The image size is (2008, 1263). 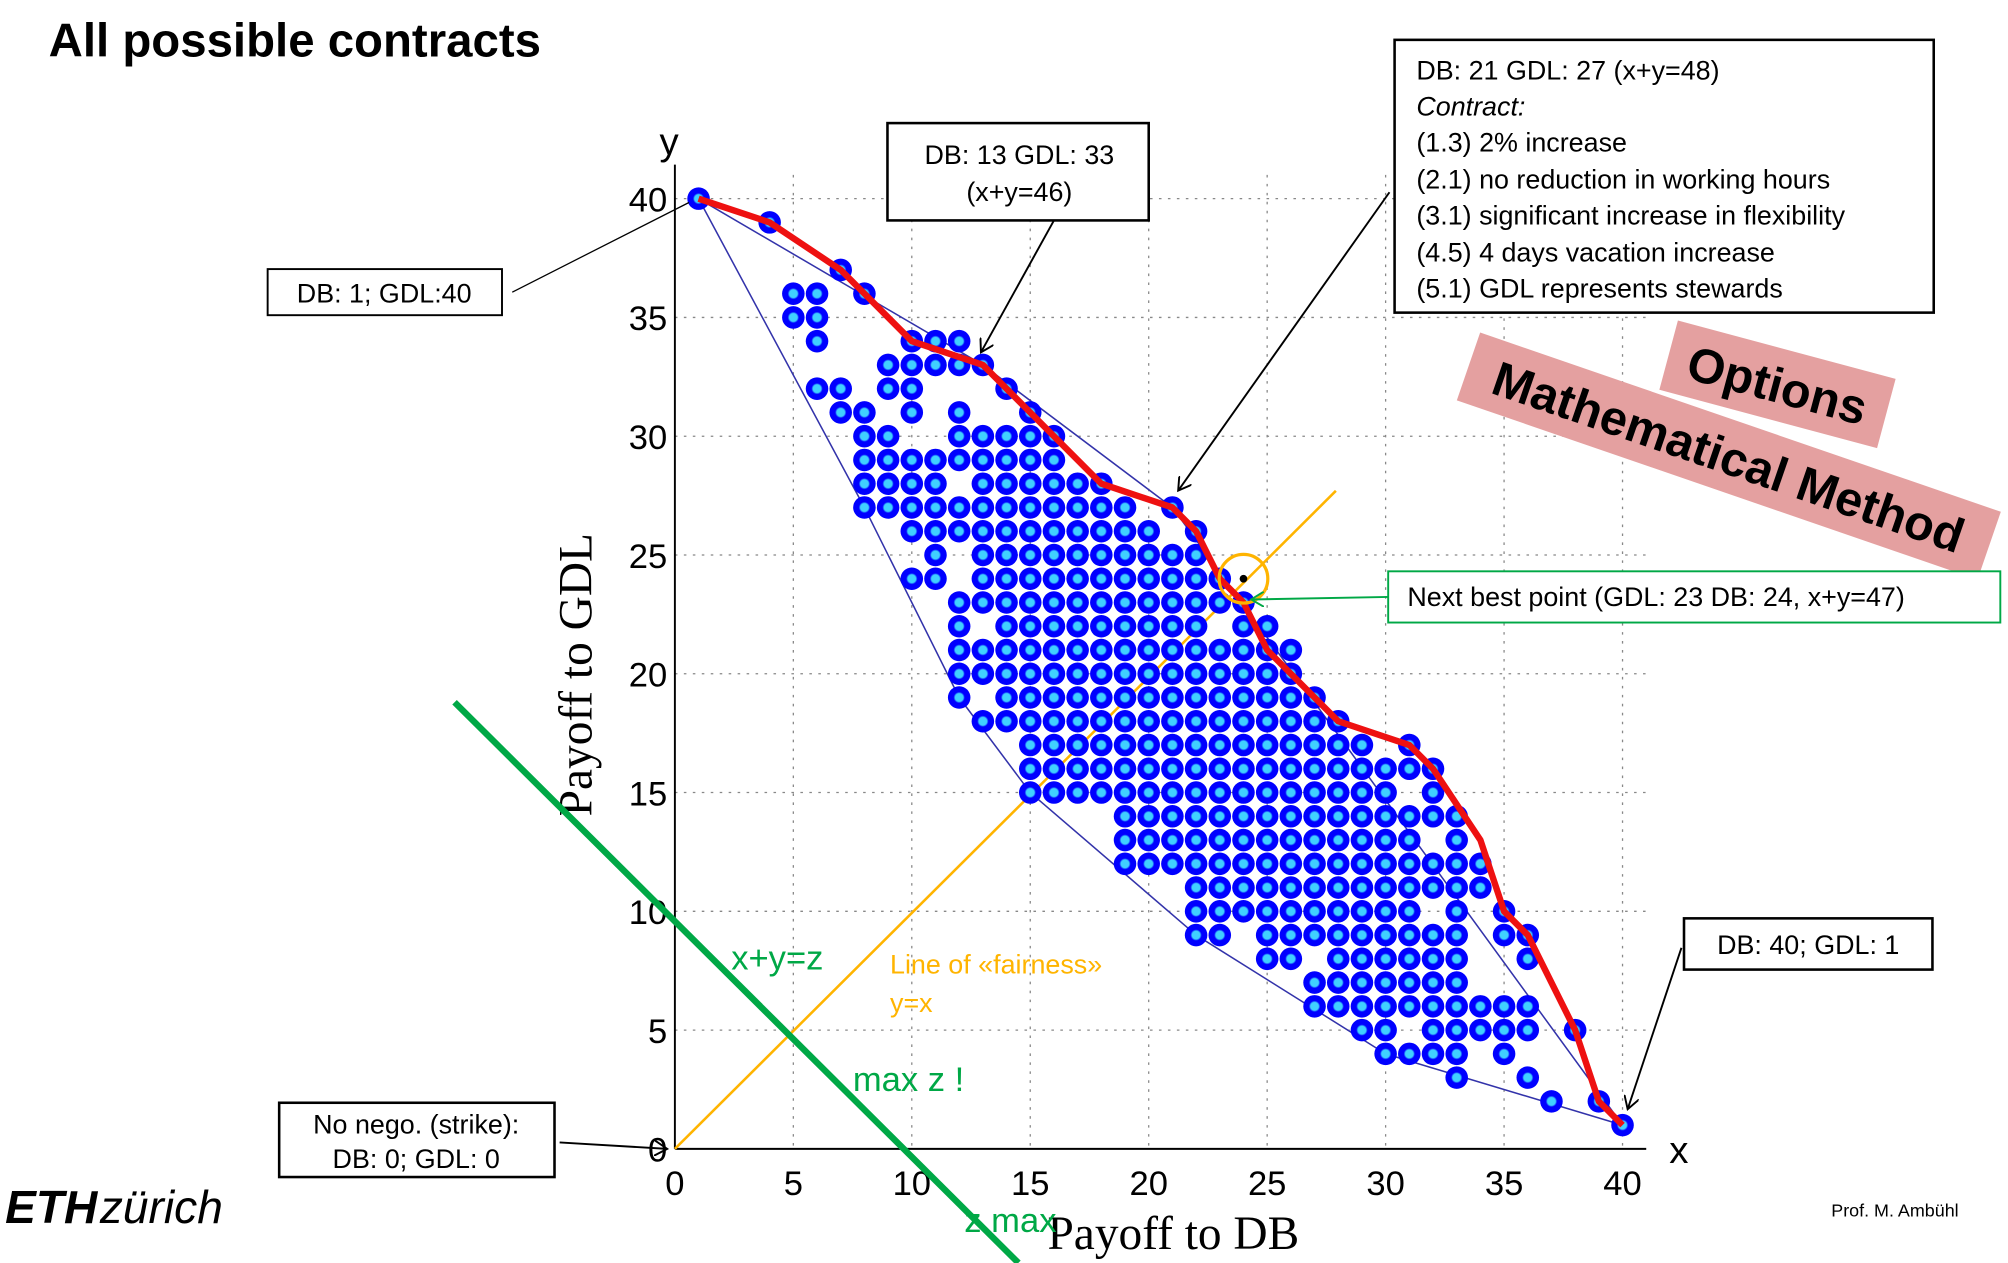 What do you see at coordinates (1678, 1150) in the screenshot?
I see `axis-letter: x` at bounding box center [1678, 1150].